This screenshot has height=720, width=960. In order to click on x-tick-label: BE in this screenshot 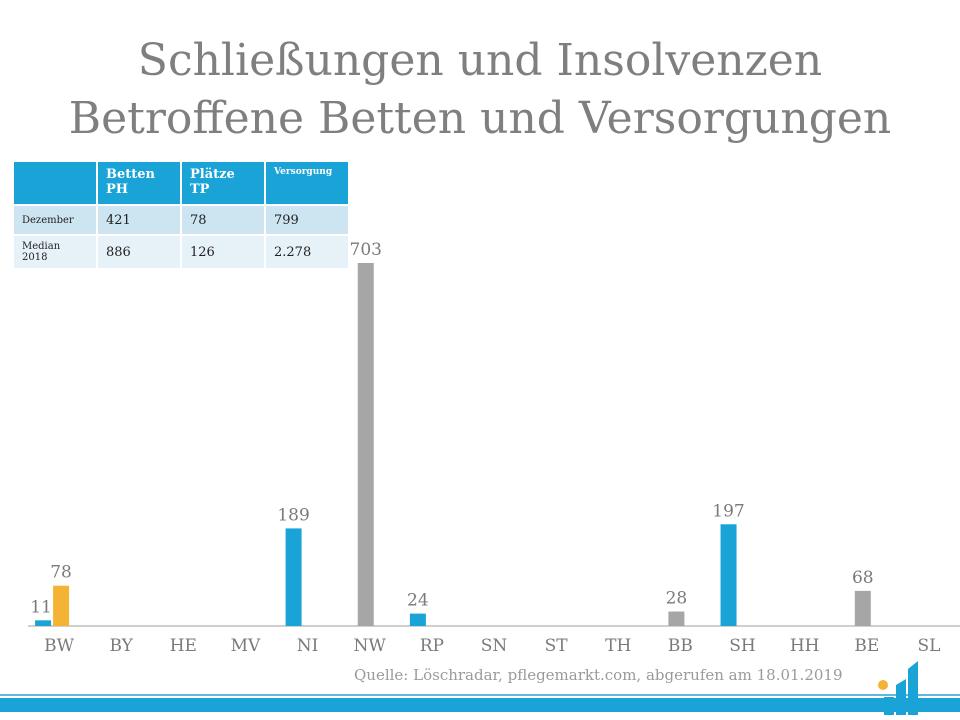, I will do `click(866, 646)`.